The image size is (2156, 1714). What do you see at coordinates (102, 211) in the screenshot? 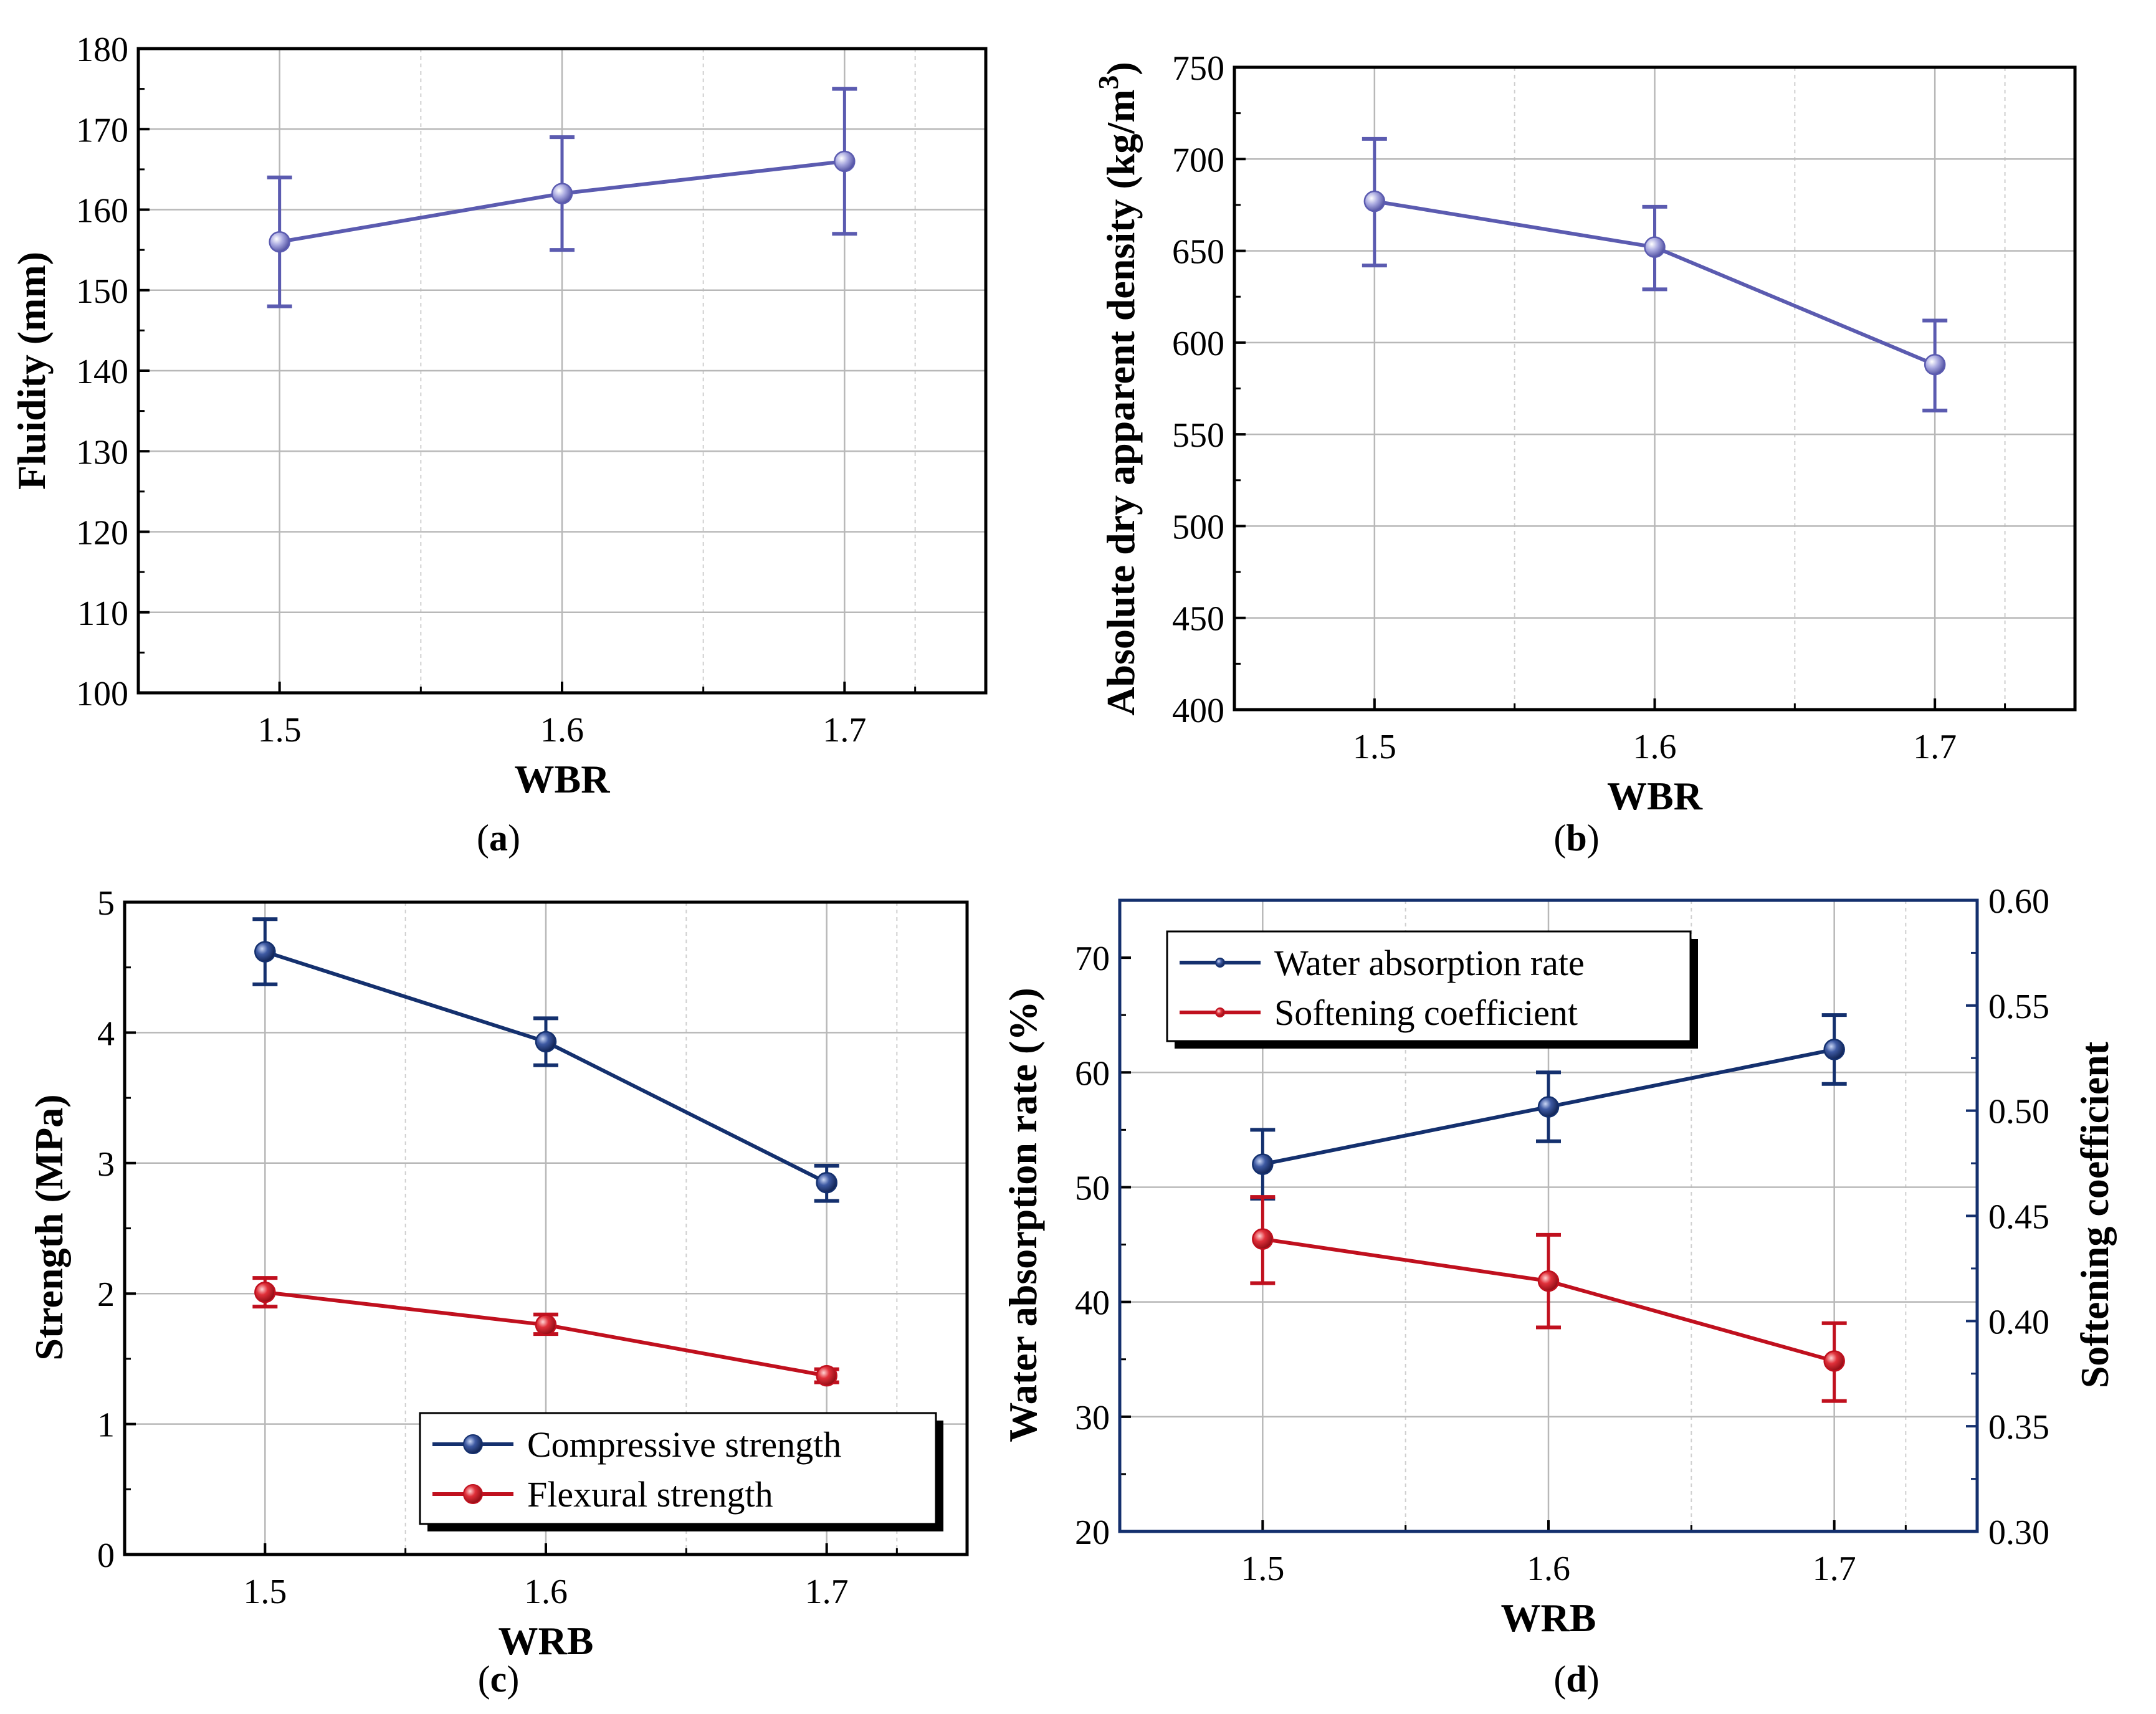
I see `chart-a-y-tick-label: 160` at bounding box center [102, 211].